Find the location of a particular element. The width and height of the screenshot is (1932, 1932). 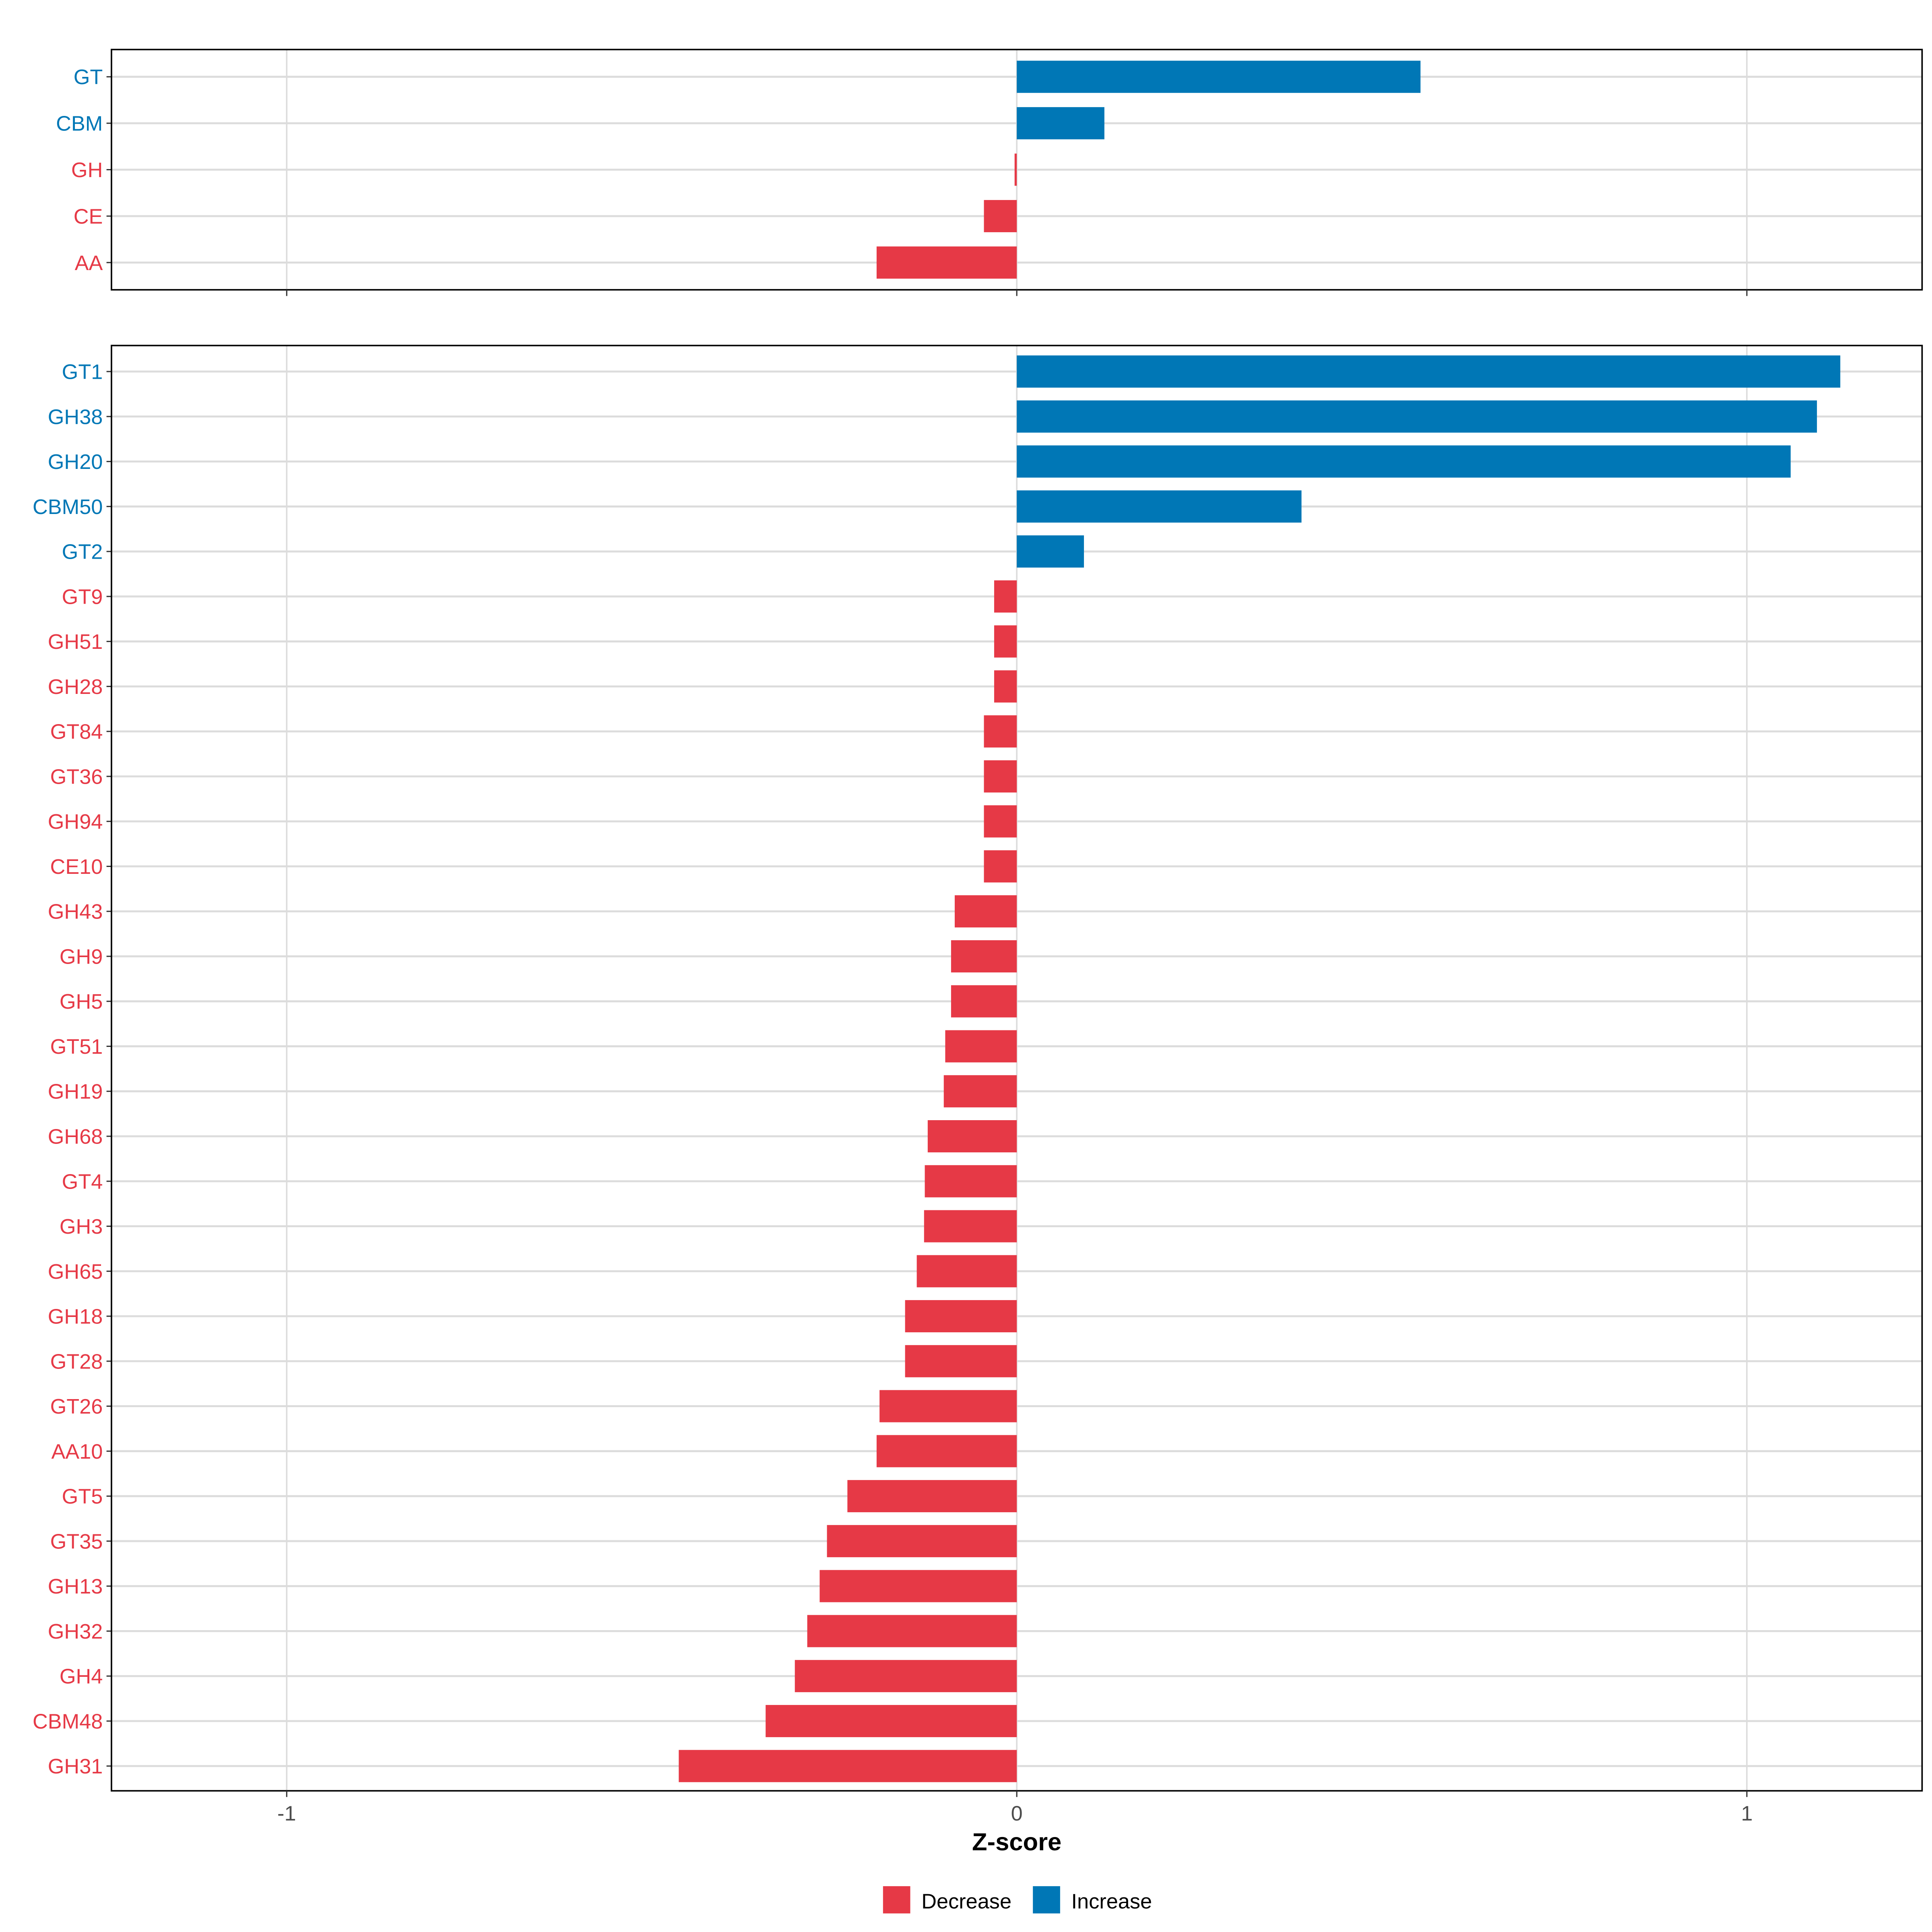

x-axis-title: Z-score is located at coordinates (1016, 1842).